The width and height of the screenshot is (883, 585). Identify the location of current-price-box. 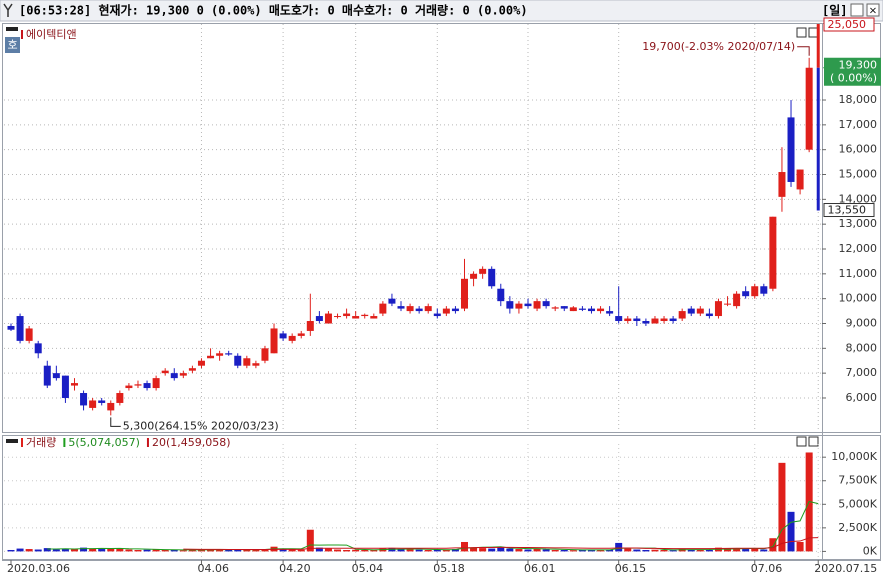
(852, 71).